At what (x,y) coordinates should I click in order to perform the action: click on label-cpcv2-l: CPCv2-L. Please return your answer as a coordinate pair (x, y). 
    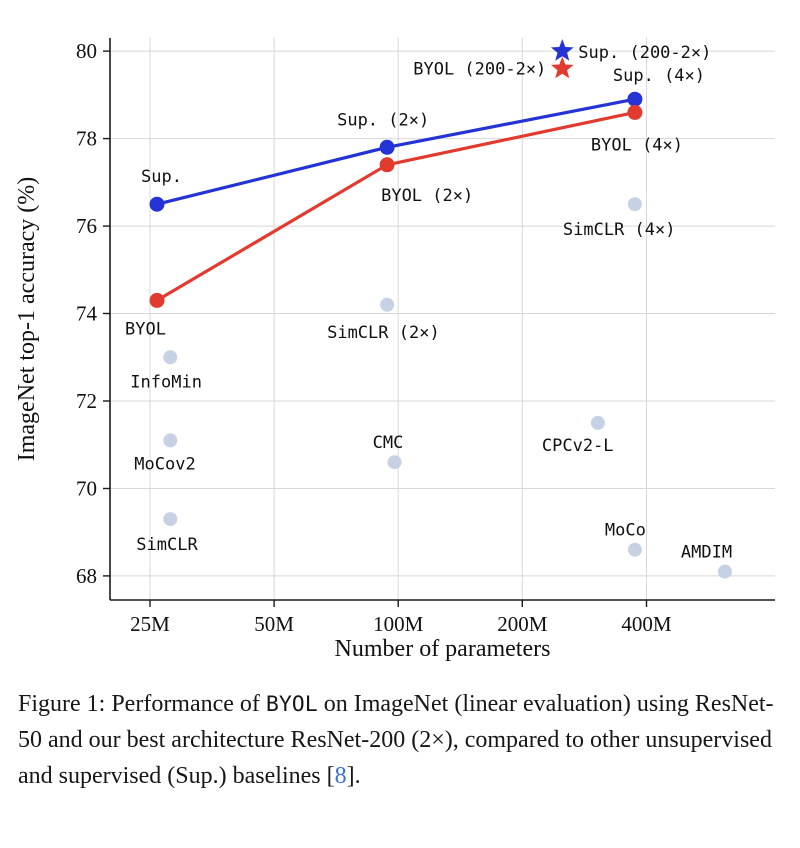
    Looking at the image, I should click on (578, 446).